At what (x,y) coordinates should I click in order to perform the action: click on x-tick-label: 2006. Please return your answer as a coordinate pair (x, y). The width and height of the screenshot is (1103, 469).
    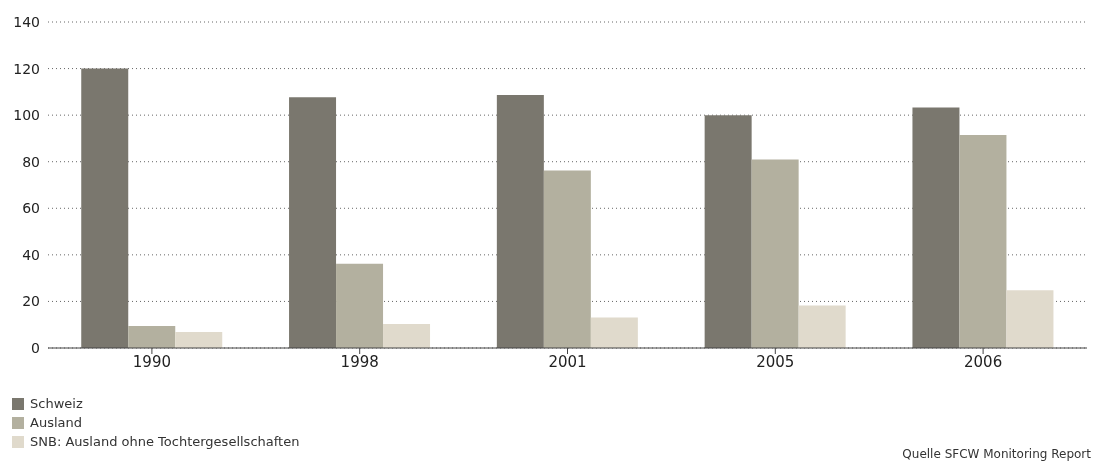
    Looking at the image, I should click on (983, 361).